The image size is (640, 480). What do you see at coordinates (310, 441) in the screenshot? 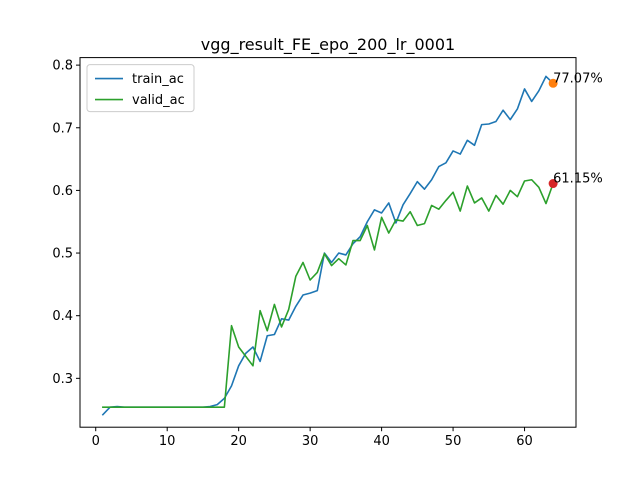
I see `x-tick-label: 30` at bounding box center [310, 441].